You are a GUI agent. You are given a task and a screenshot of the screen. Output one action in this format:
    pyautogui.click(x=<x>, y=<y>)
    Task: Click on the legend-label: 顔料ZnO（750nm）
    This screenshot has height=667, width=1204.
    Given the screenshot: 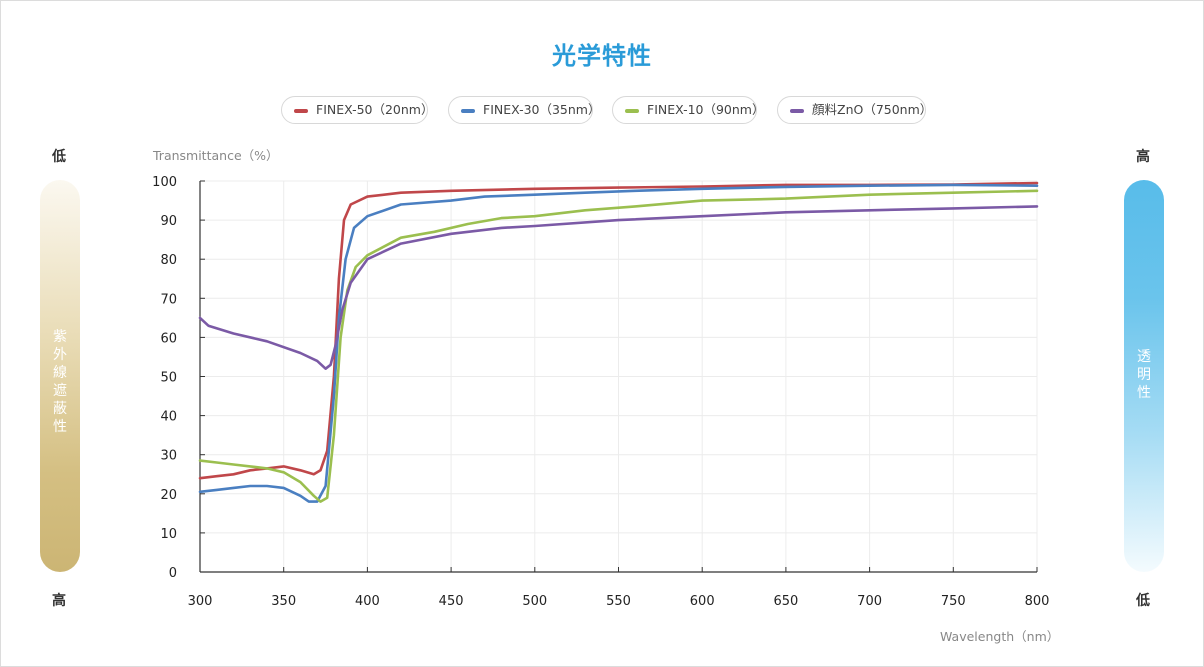 What is the action you would take?
    pyautogui.click(x=872, y=109)
    